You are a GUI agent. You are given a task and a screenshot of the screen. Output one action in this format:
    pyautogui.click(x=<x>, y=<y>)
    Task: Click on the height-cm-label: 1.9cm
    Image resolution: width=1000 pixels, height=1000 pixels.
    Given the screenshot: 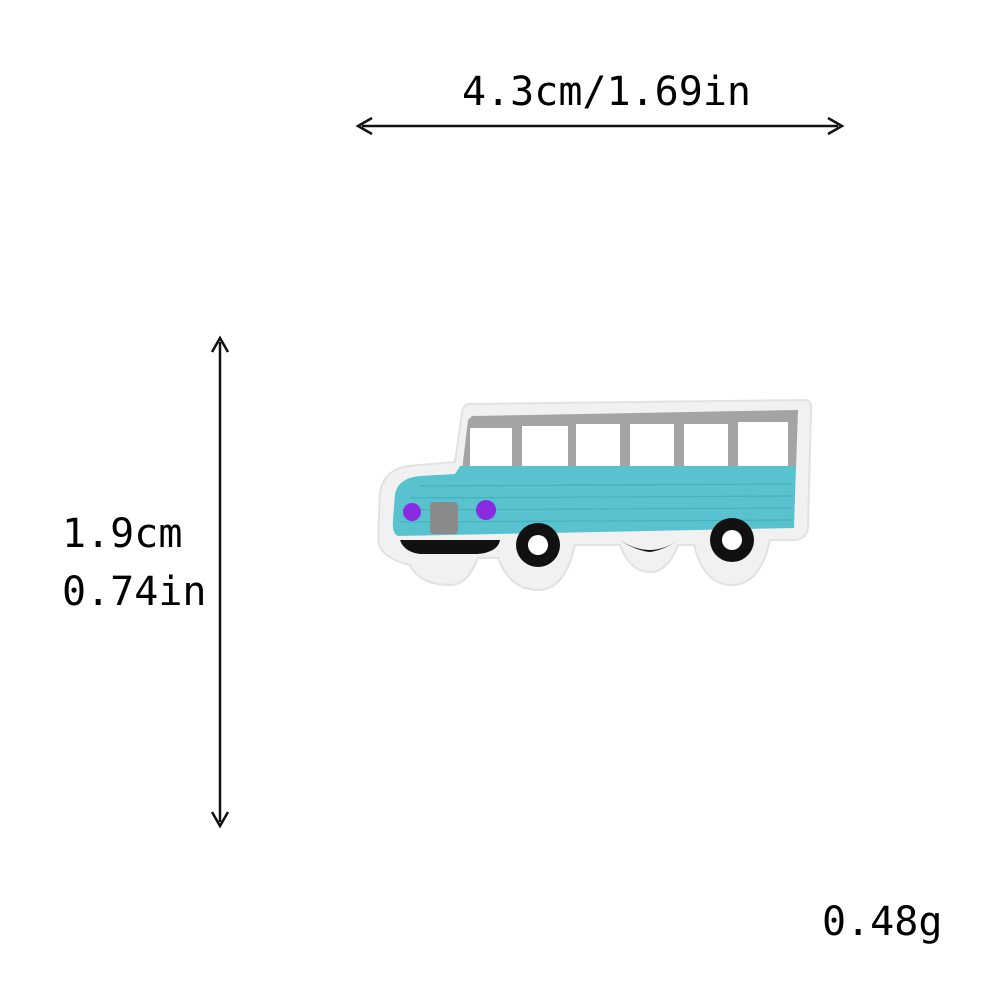 What is the action you would take?
    pyautogui.click(x=122, y=534)
    